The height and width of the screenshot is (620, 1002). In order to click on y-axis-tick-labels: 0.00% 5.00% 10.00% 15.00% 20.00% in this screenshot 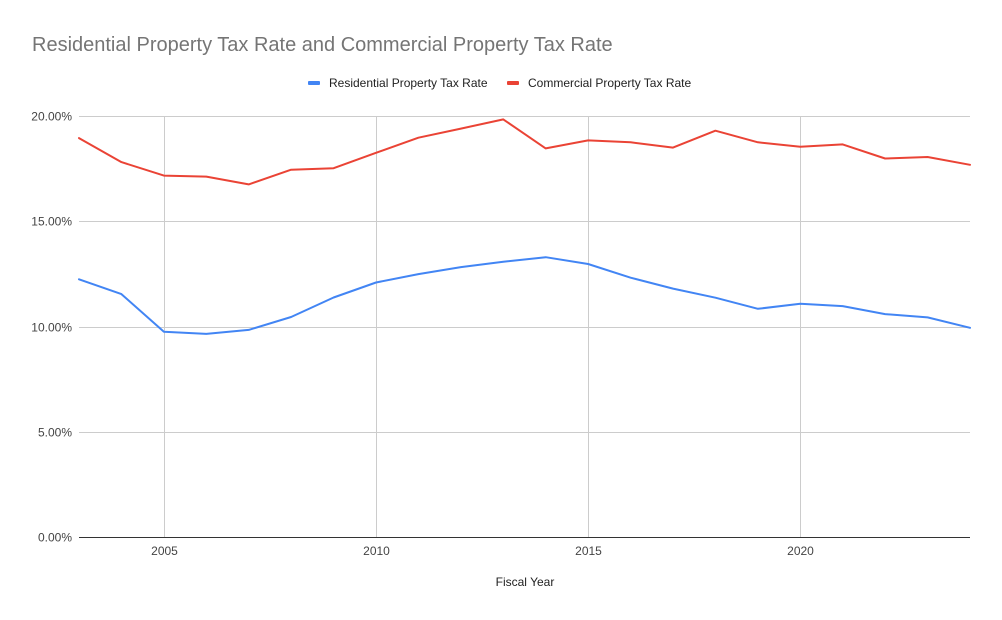, I will do `click(51, 327)`.